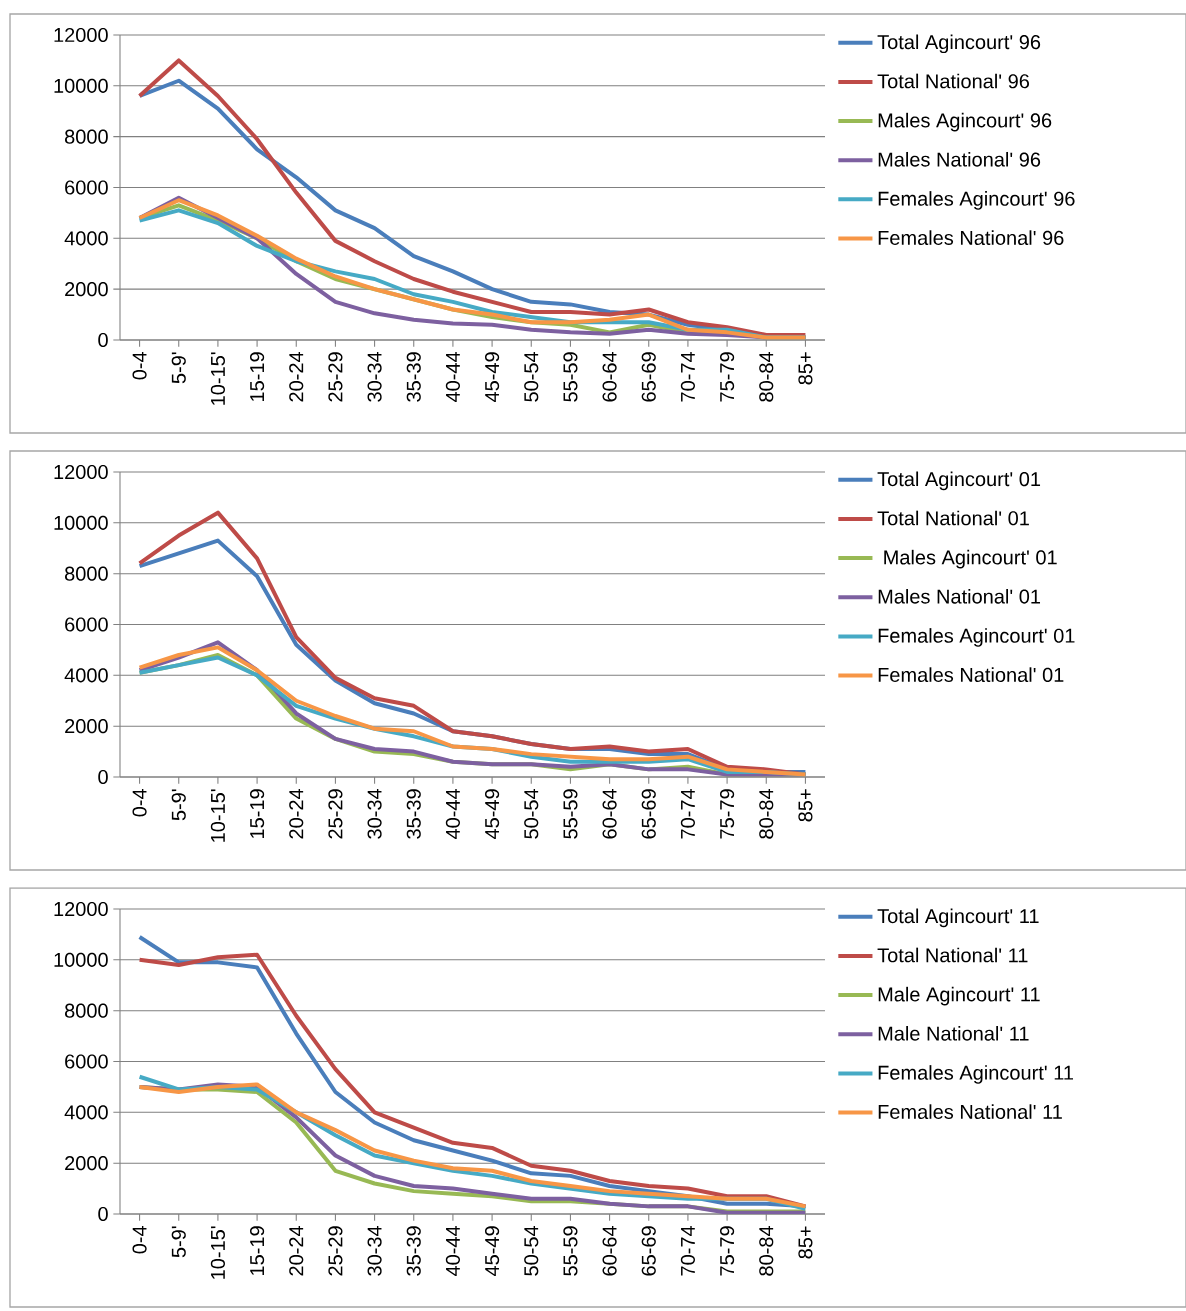  Describe the element at coordinates (971, 674) in the screenshot. I see `legend-label: Females National' 01` at that location.